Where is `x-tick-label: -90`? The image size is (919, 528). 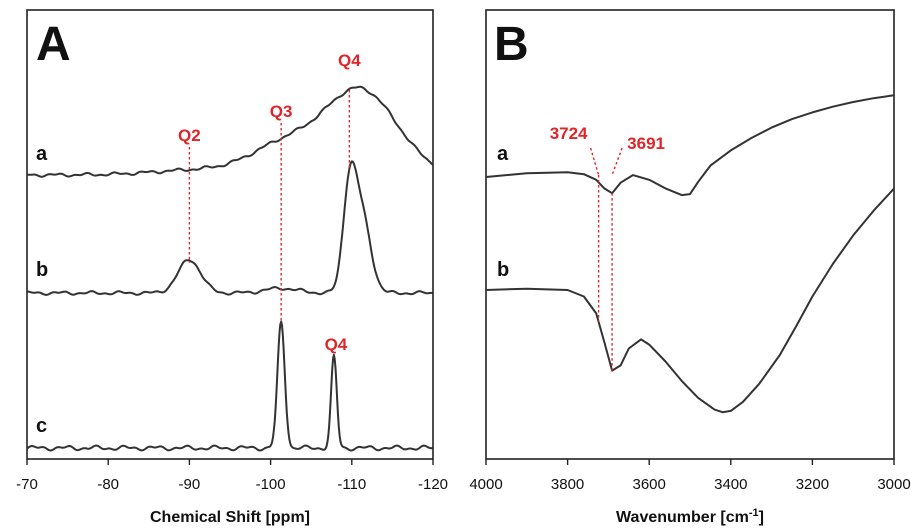
x-tick-label: -90 is located at coordinates (190, 484).